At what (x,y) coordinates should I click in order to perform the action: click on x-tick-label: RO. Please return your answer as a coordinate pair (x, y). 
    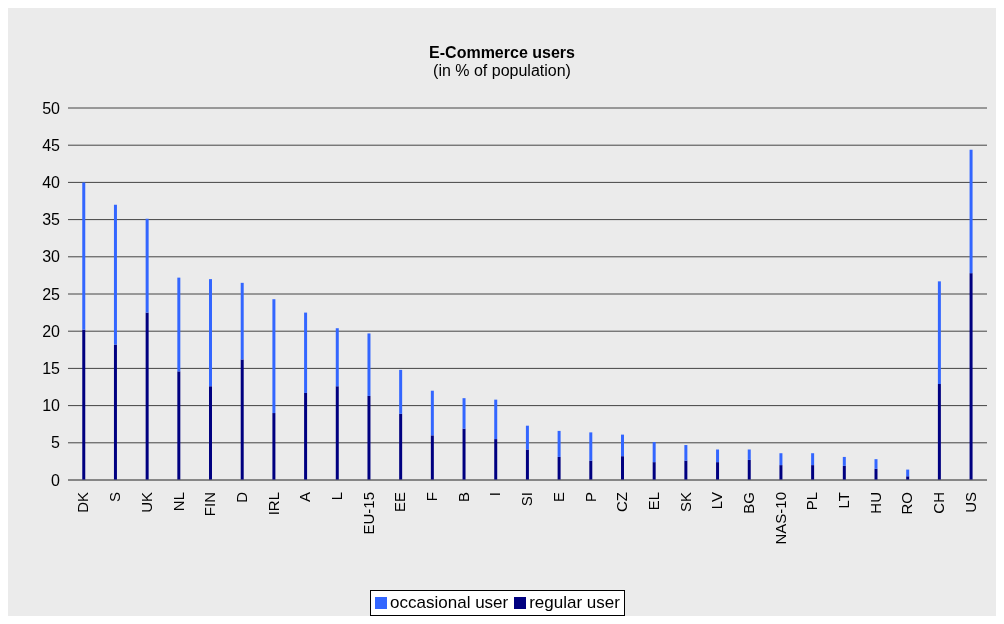
    Looking at the image, I should click on (907, 503).